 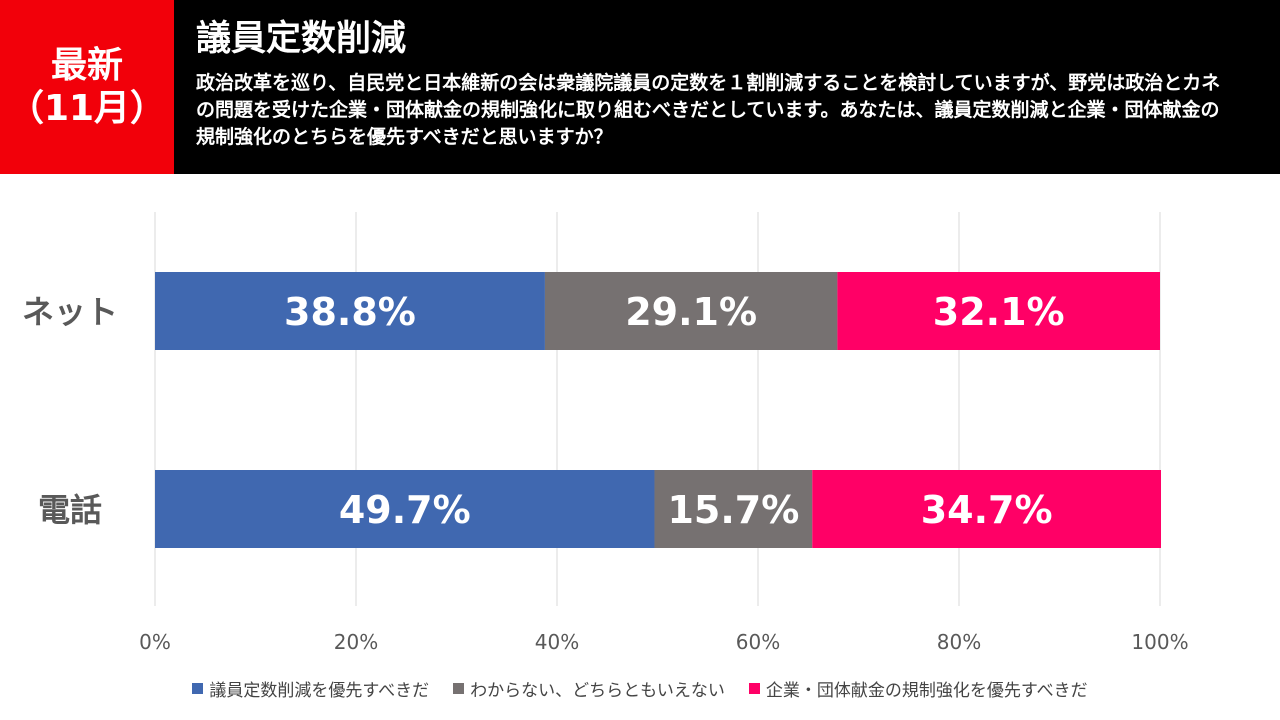 I want to click on legend-item: 議員定数削減を優先すべきだ, so click(x=310, y=688).